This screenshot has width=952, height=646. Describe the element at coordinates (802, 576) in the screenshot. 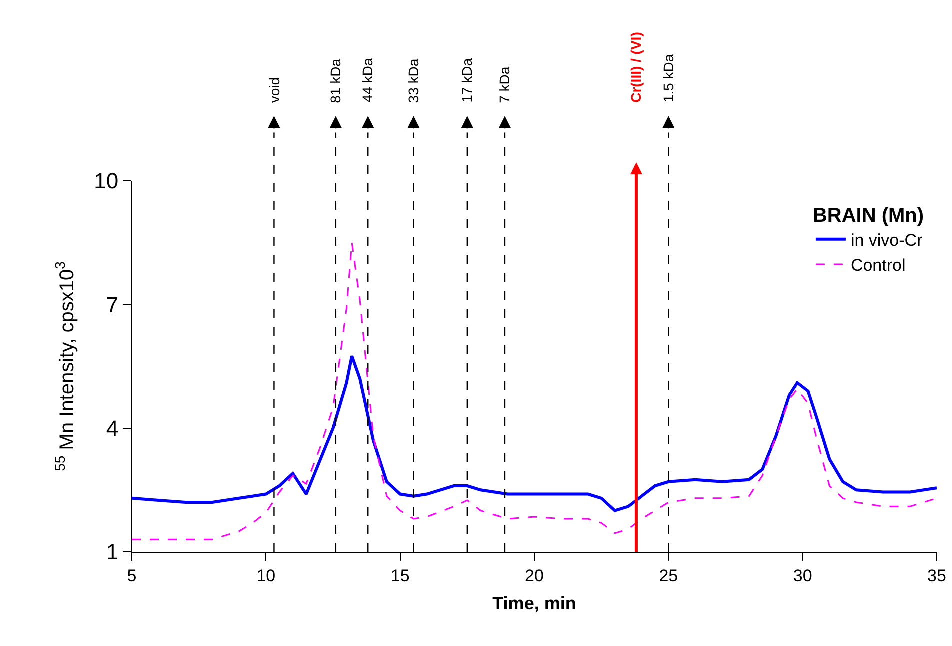

I see `x-tick-label: 30` at that location.